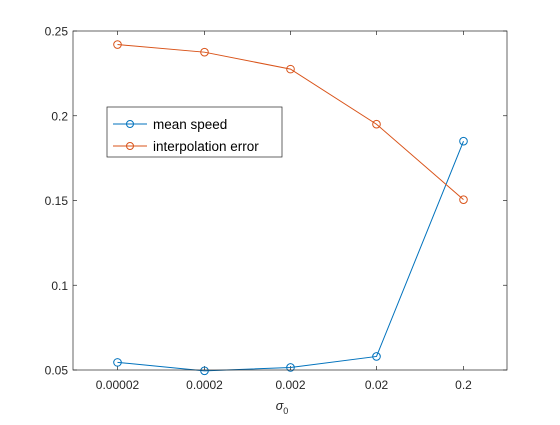  Describe the element at coordinates (57, 201) in the screenshot. I see `y-tick-label-2: 0.15` at that location.